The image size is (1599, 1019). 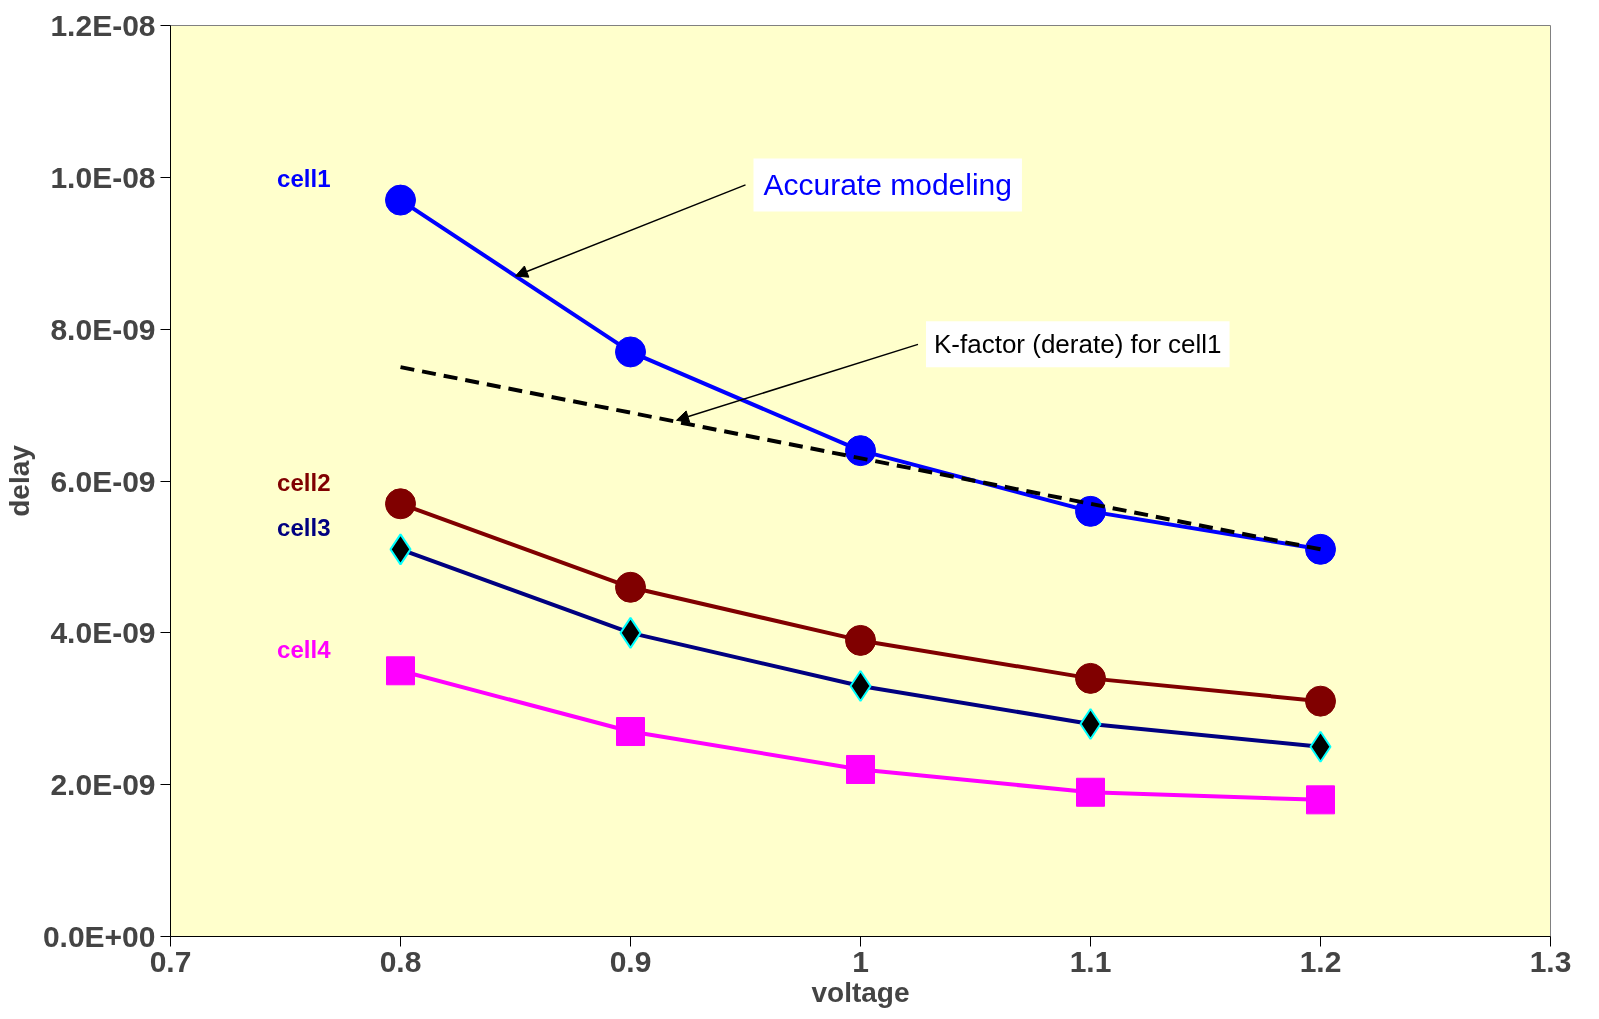 I want to click on y-axis-title: delay, so click(x=19, y=480).